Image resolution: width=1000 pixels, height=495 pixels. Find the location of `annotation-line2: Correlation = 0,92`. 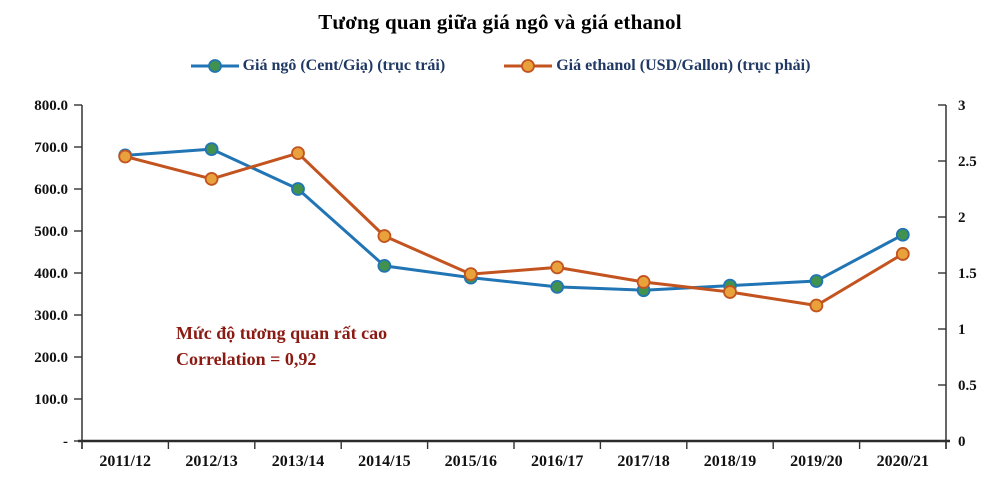

annotation-line2: Correlation = 0,92 is located at coordinates (246, 359).